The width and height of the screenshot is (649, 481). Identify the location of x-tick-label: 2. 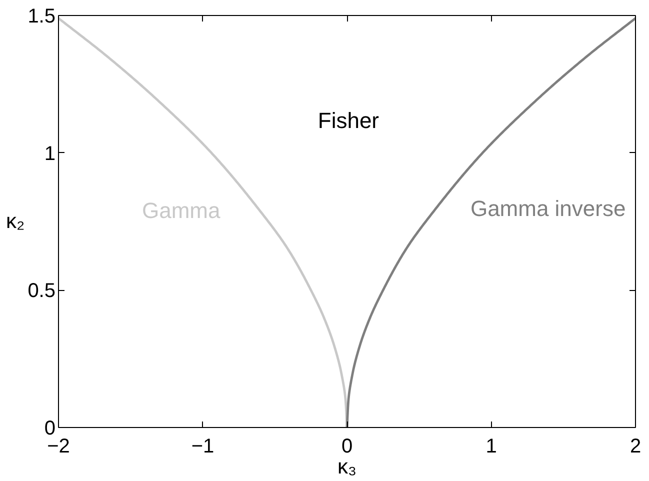
(636, 447).